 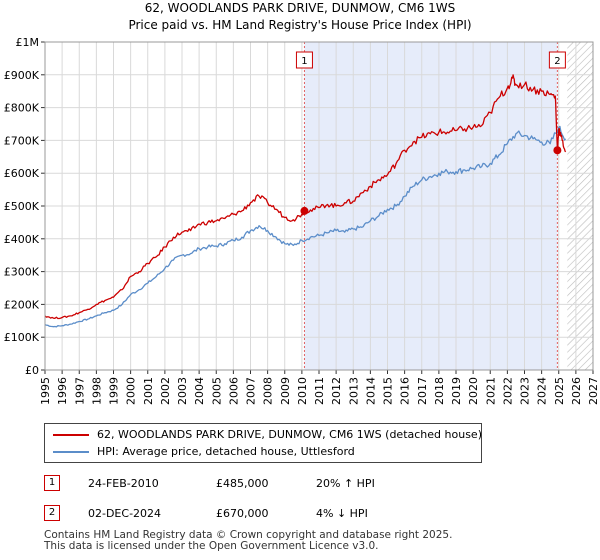 What do you see at coordinates (79, 391) in the screenshot?
I see `x-tick-label: 1997` at bounding box center [79, 391].